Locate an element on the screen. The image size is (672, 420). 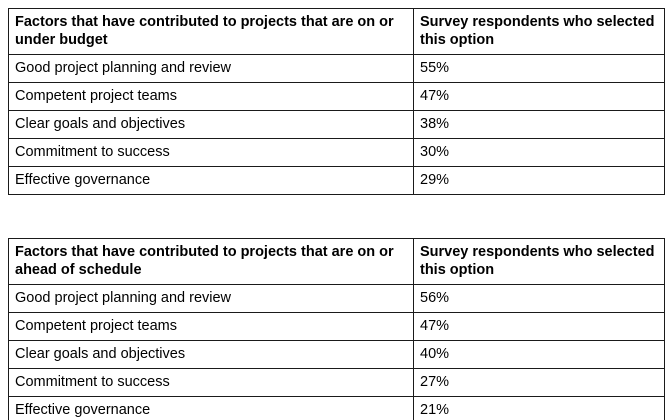
table-row: Clear goals and objectives 38% is located at coordinates (336, 124).